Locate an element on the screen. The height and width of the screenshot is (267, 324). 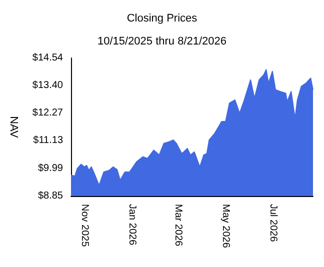
chart-subtitle: 10/15/2025 thru 8/21/2026 is located at coordinates (162, 42).